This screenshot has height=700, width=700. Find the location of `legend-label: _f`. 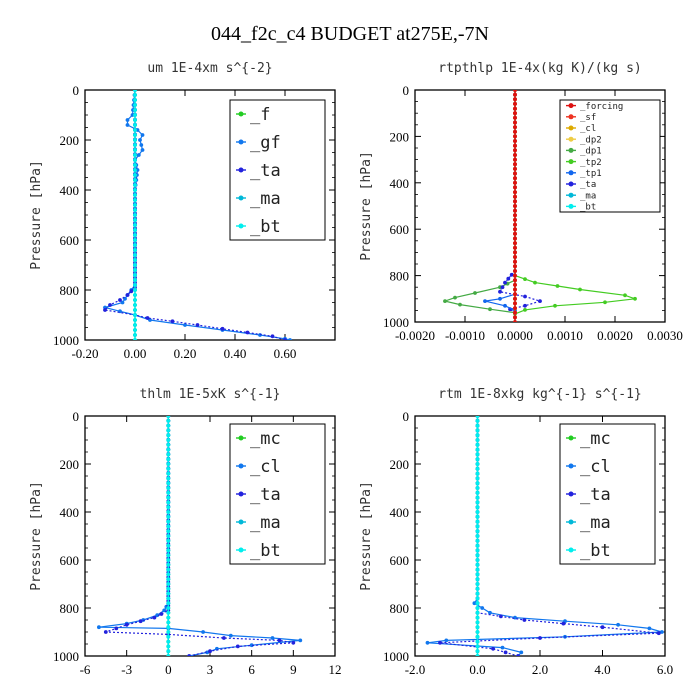

legend-label: _f is located at coordinates (260, 115).